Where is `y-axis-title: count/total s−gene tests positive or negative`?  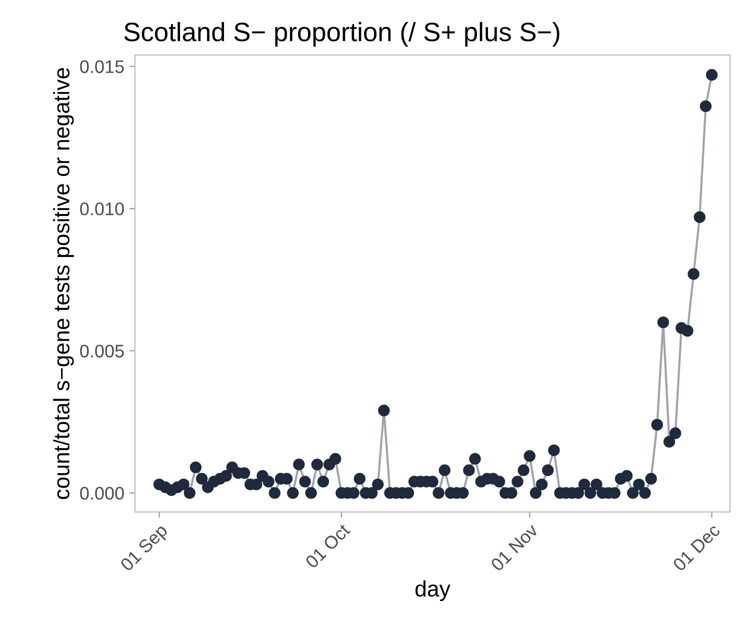
y-axis-title: count/total s−gene tests positive or negative is located at coordinates (63, 284).